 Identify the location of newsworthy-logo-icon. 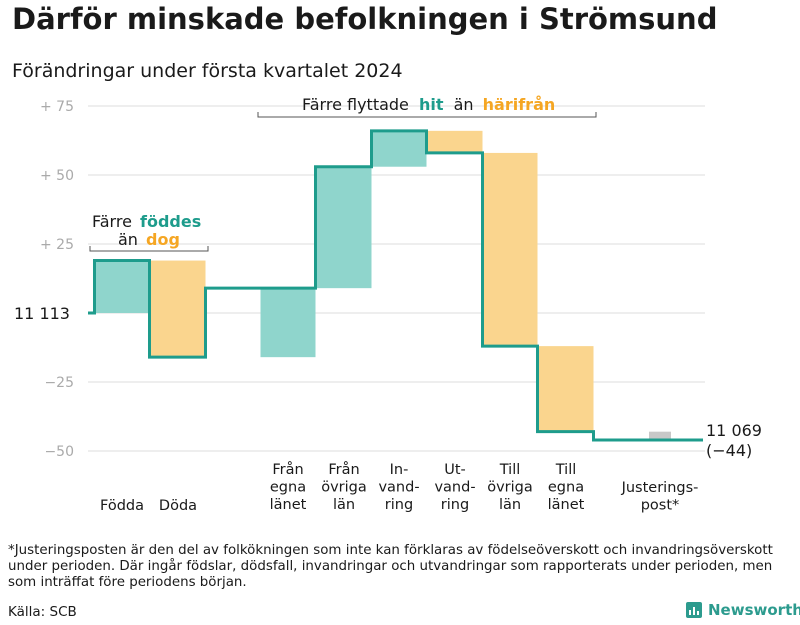
(694, 610).